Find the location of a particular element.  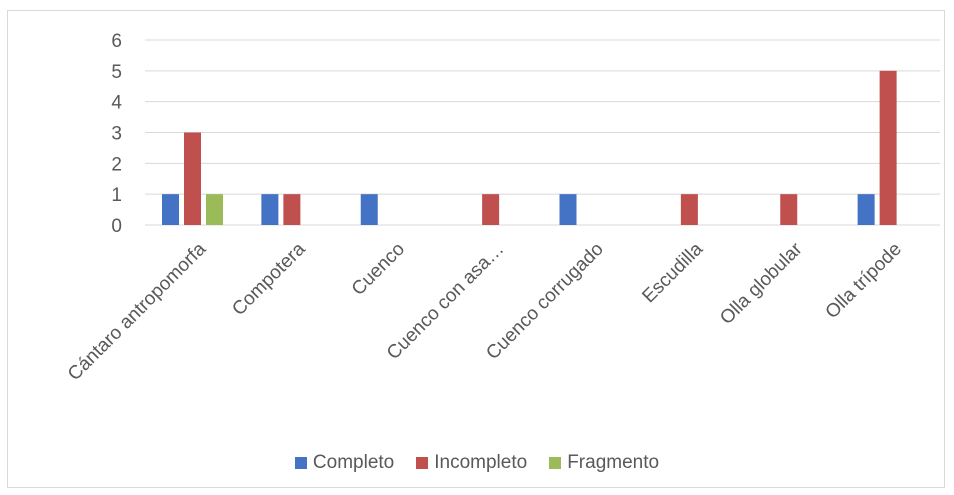

x-category-label: Cuenco is located at coordinates (378, 269).